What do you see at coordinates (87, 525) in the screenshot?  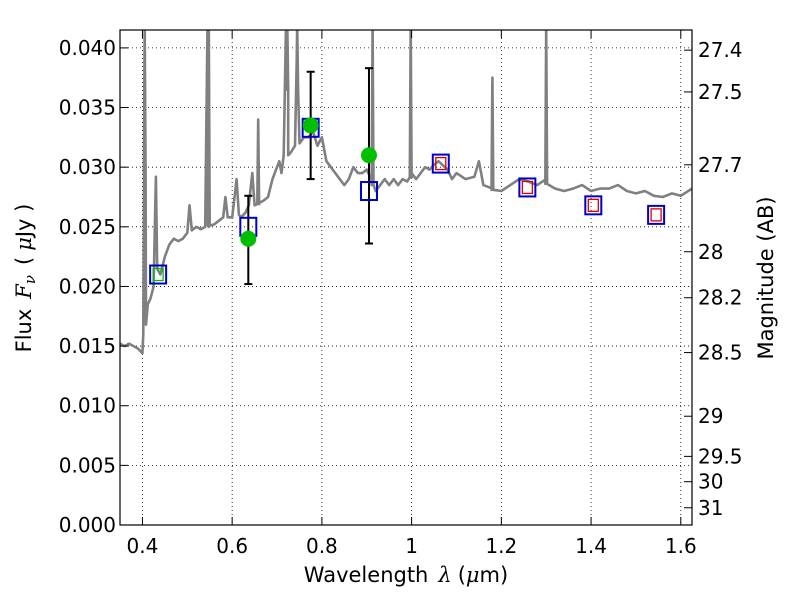 I see `y-tick-label: 0.000` at bounding box center [87, 525].